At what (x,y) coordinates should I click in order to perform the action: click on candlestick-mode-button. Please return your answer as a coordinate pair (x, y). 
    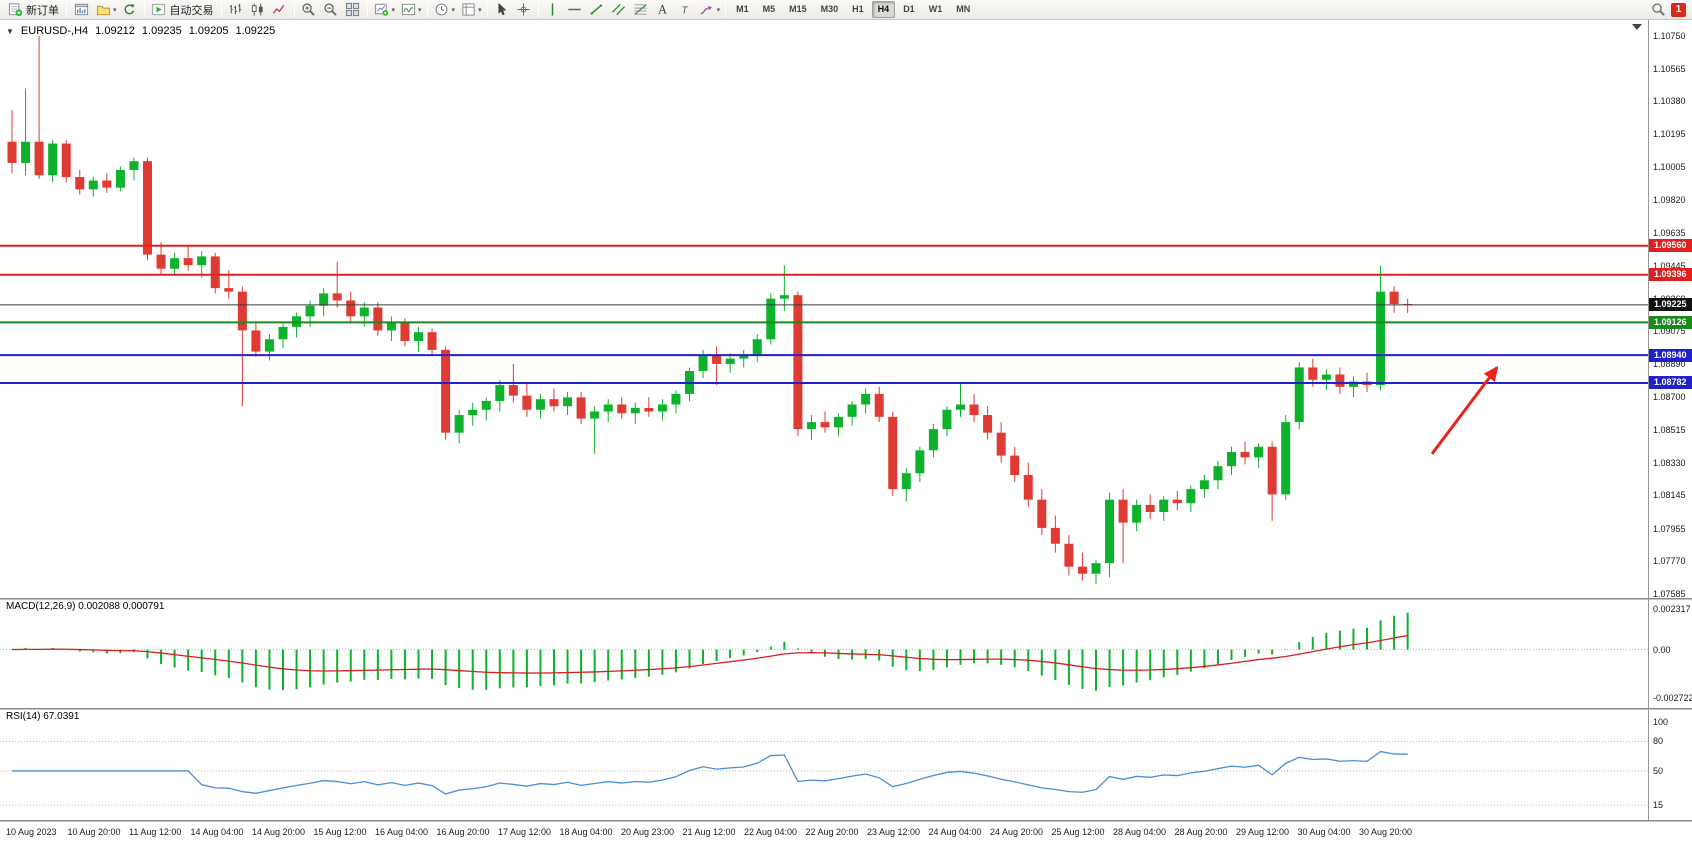
    Looking at the image, I should click on (258, 10).